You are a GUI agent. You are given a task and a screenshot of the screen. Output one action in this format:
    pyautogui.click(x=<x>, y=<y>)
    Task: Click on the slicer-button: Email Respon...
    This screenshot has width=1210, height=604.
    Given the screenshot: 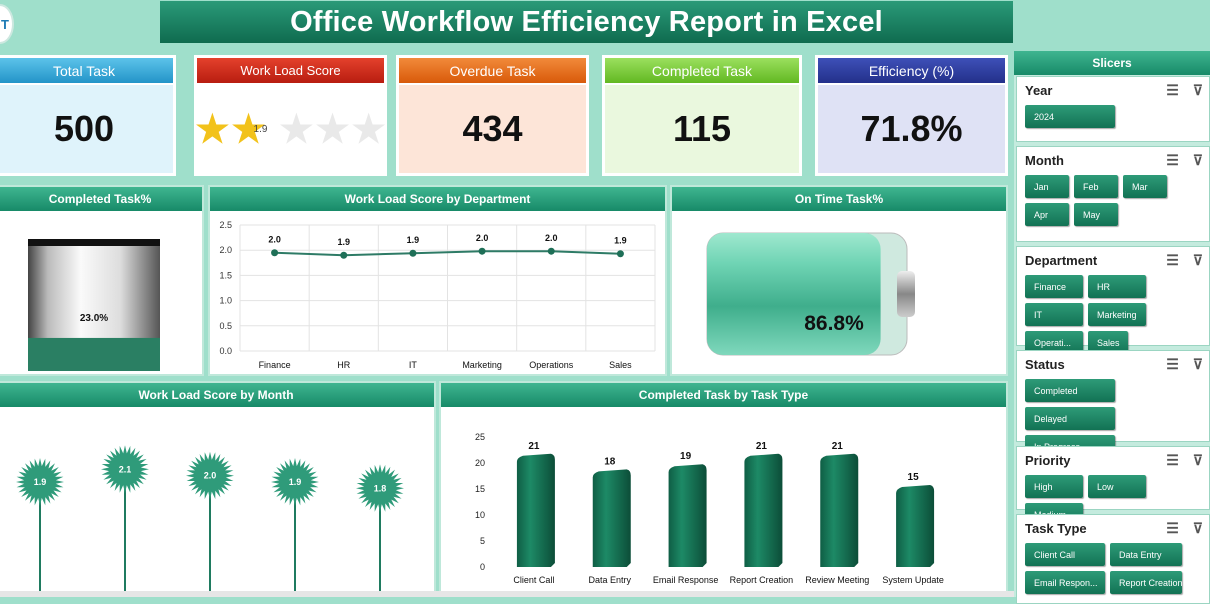 What is the action you would take?
    pyautogui.click(x=1065, y=582)
    